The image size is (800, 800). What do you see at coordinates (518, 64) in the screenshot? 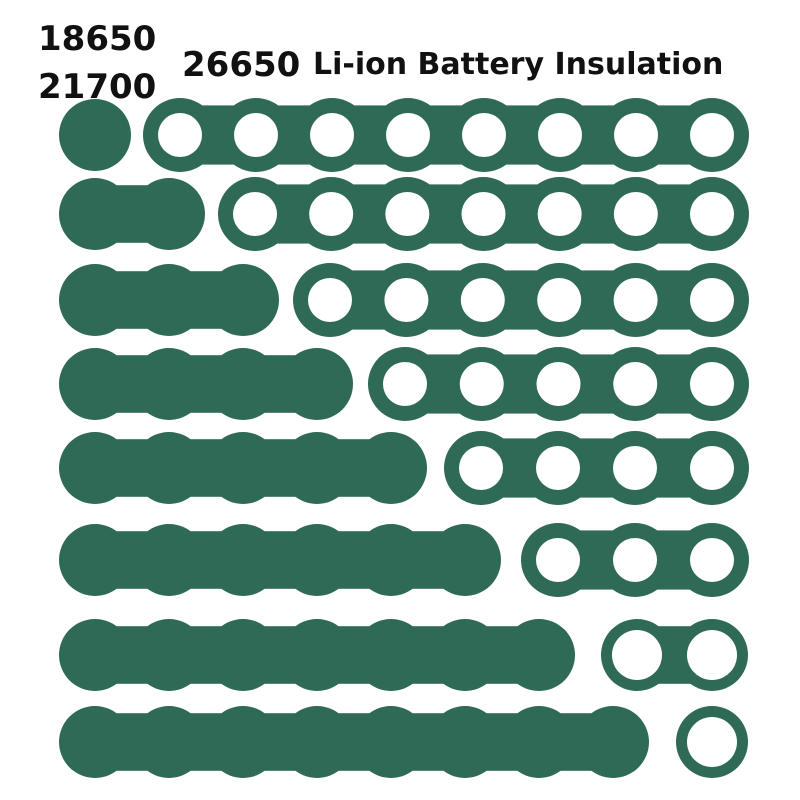
I see `title: Li-ion Battery Insulation` at bounding box center [518, 64].